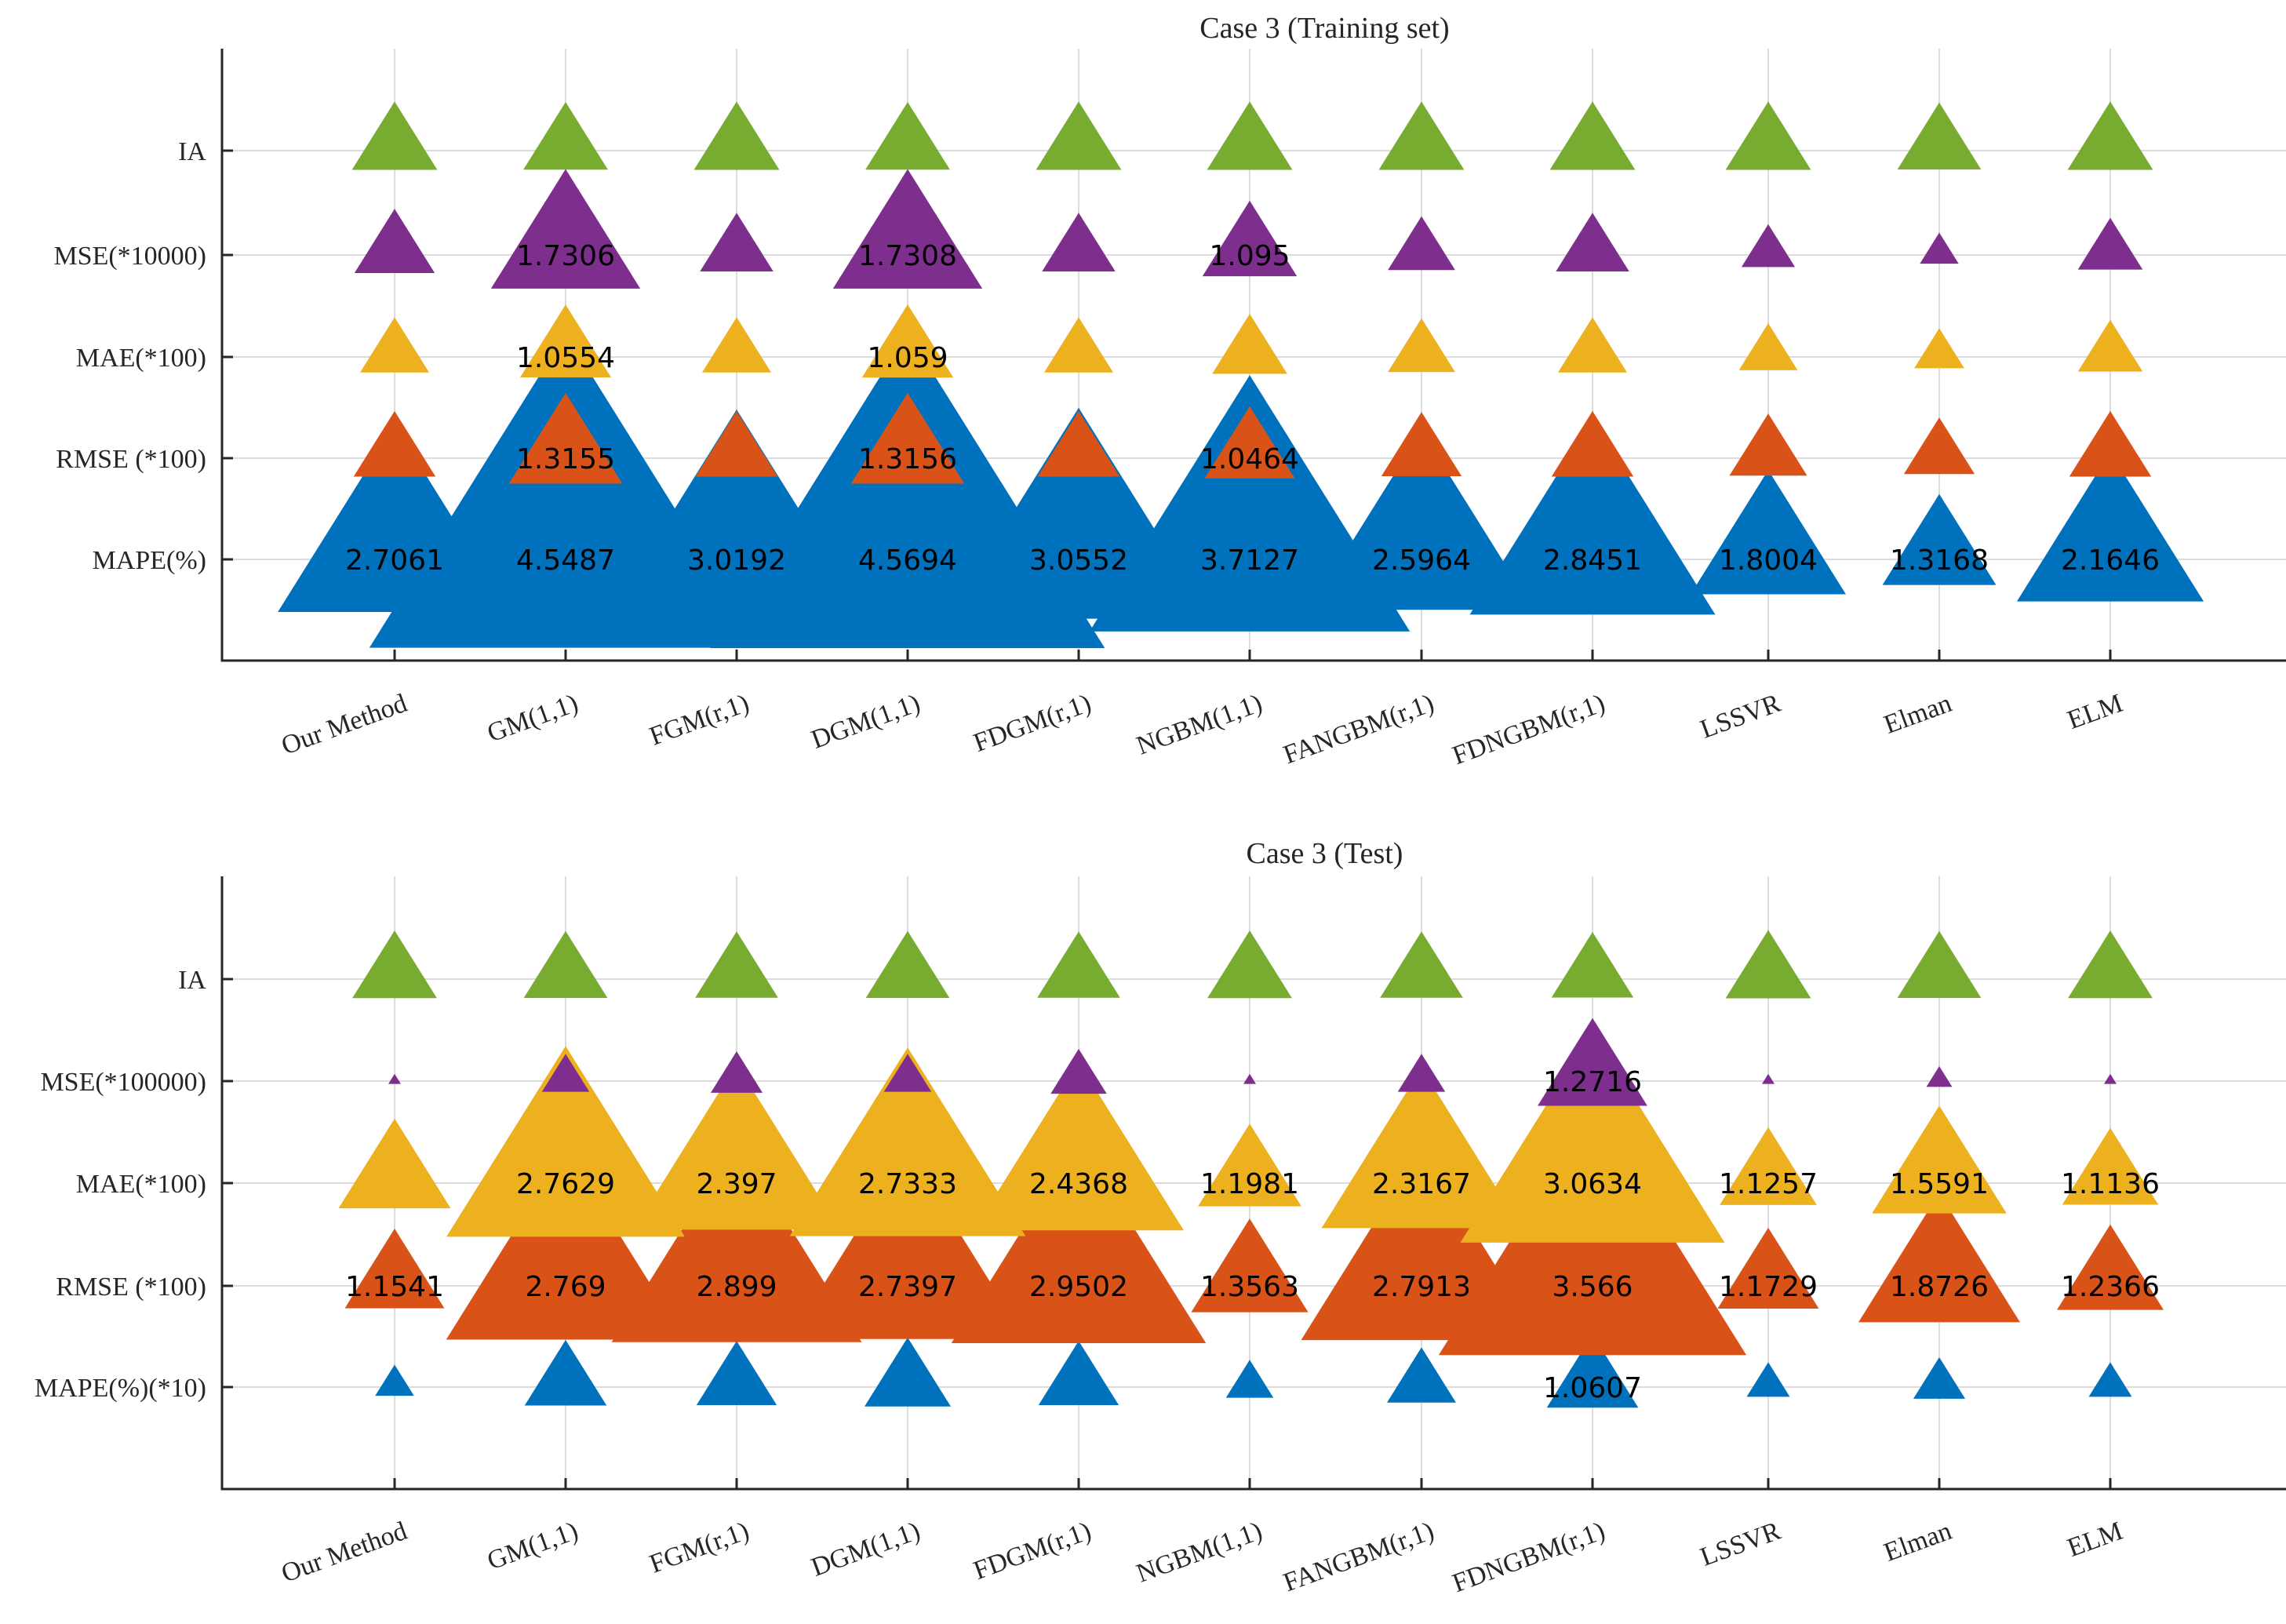  I want to click on data-label: 1.3155, so click(565, 459).